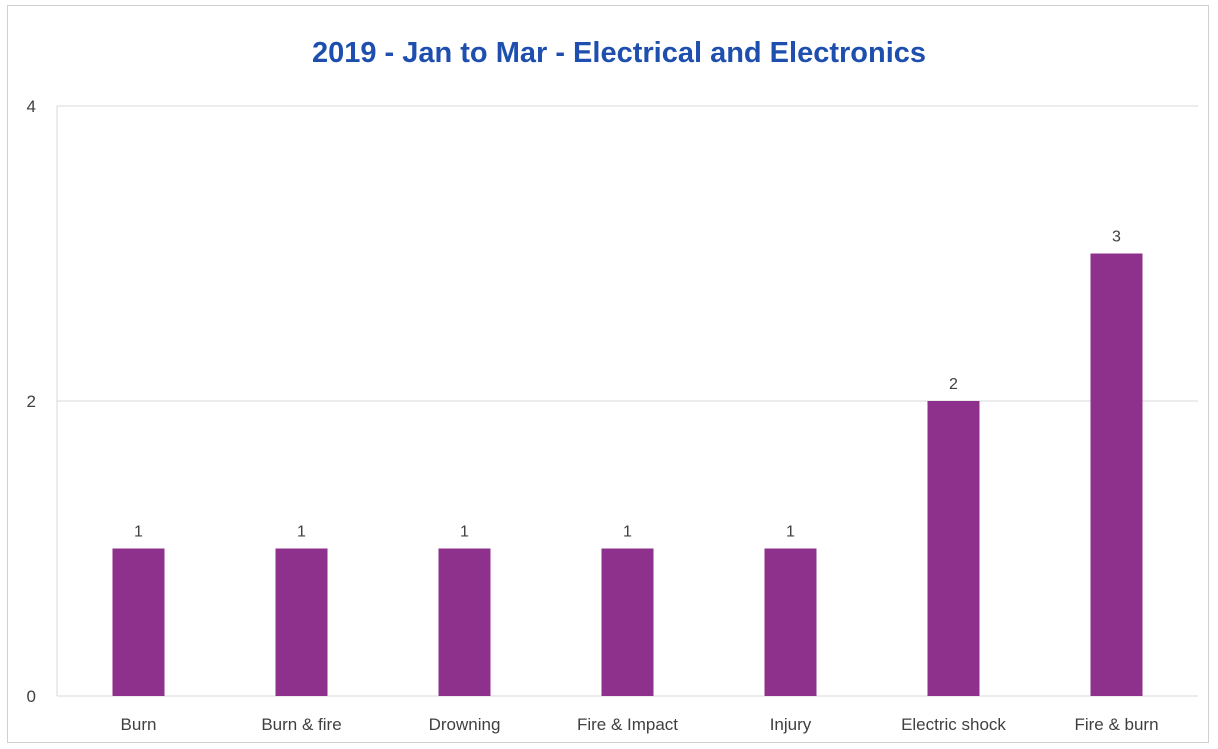 This screenshot has height=749, width=1218. I want to click on x-tick-label: Fire & Impact, so click(627, 724).